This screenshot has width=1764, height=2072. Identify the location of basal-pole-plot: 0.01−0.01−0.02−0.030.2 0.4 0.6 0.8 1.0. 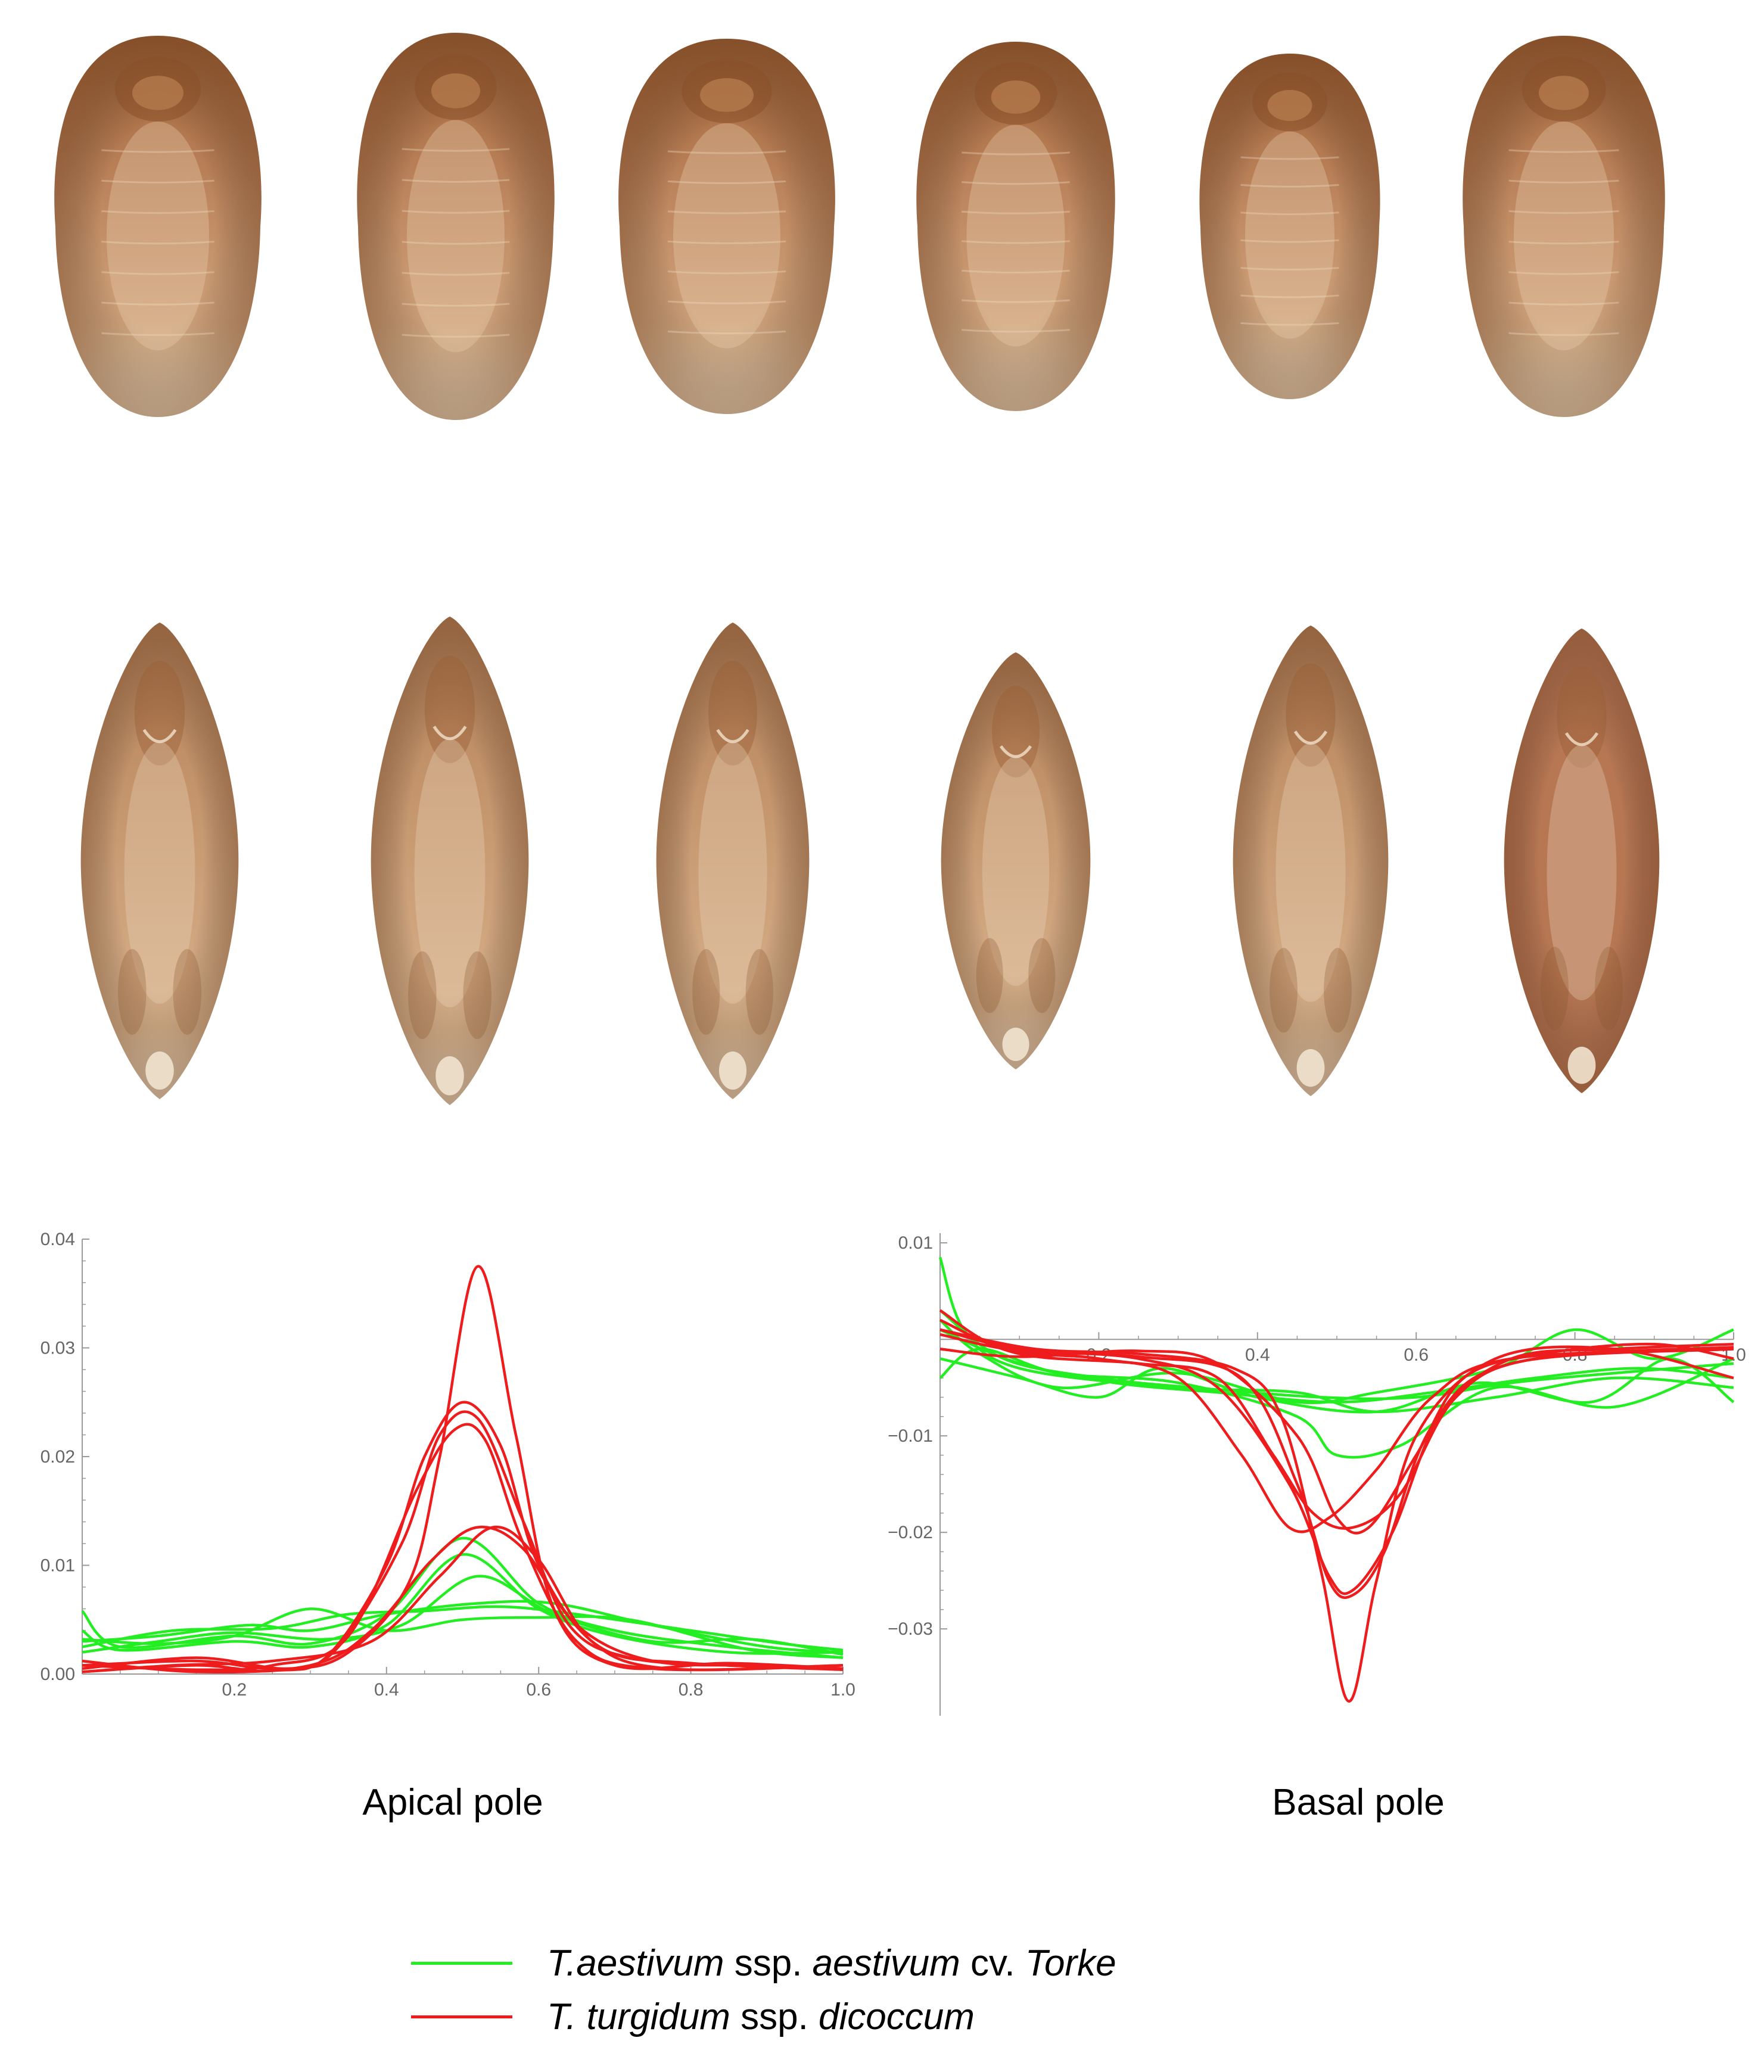
(1317, 1474).